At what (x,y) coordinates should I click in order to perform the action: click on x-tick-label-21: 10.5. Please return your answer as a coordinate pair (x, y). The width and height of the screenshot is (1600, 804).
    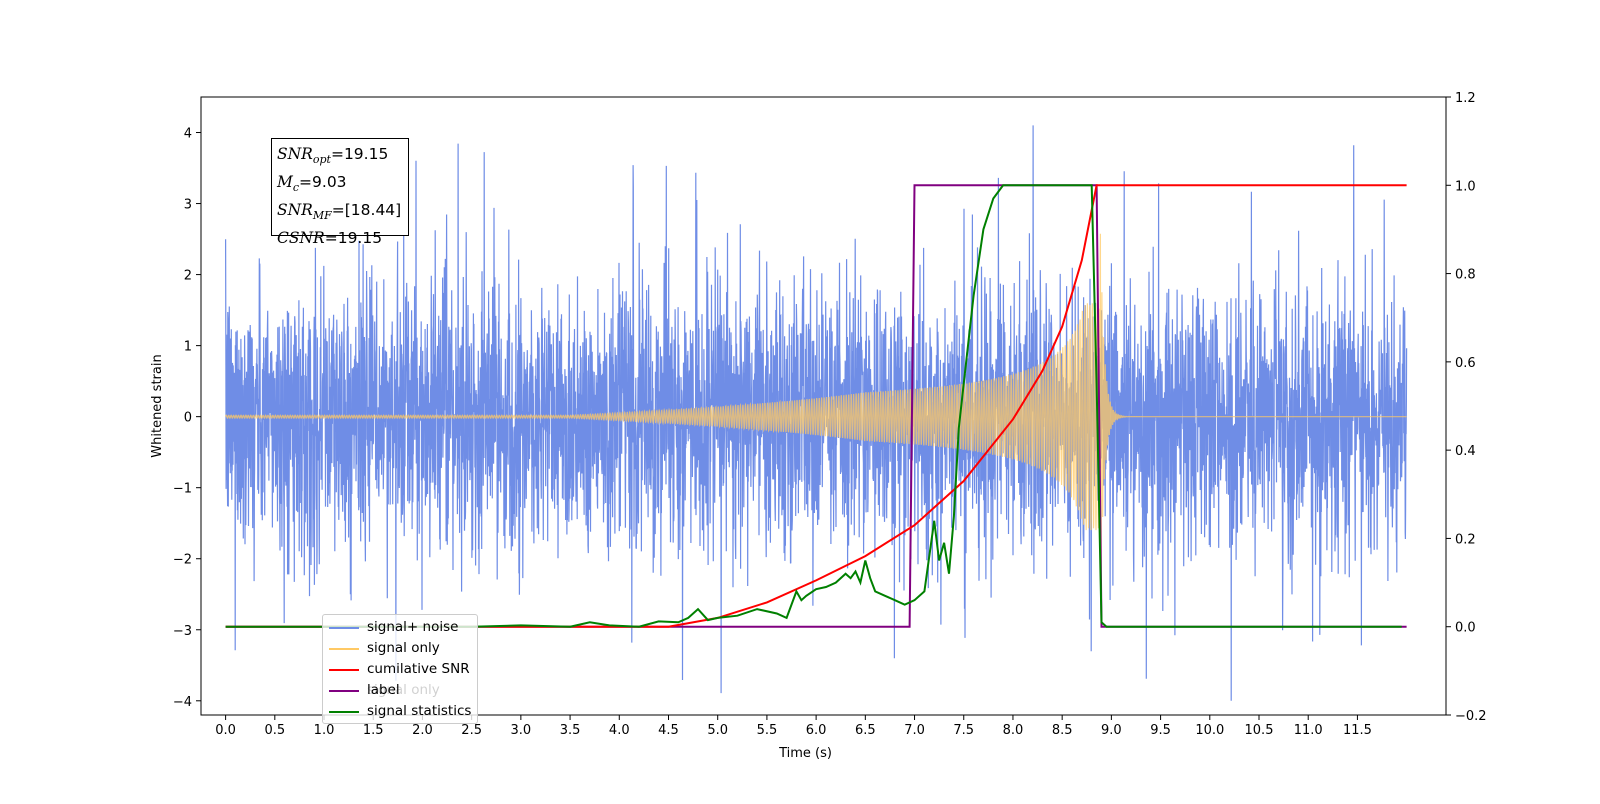
    Looking at the image, I should click on (1259, 730).